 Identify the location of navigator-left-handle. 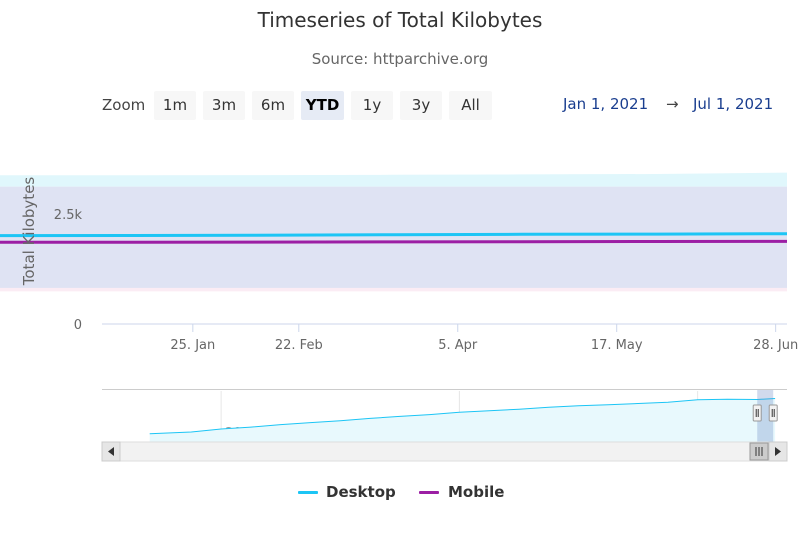
(757, 413).